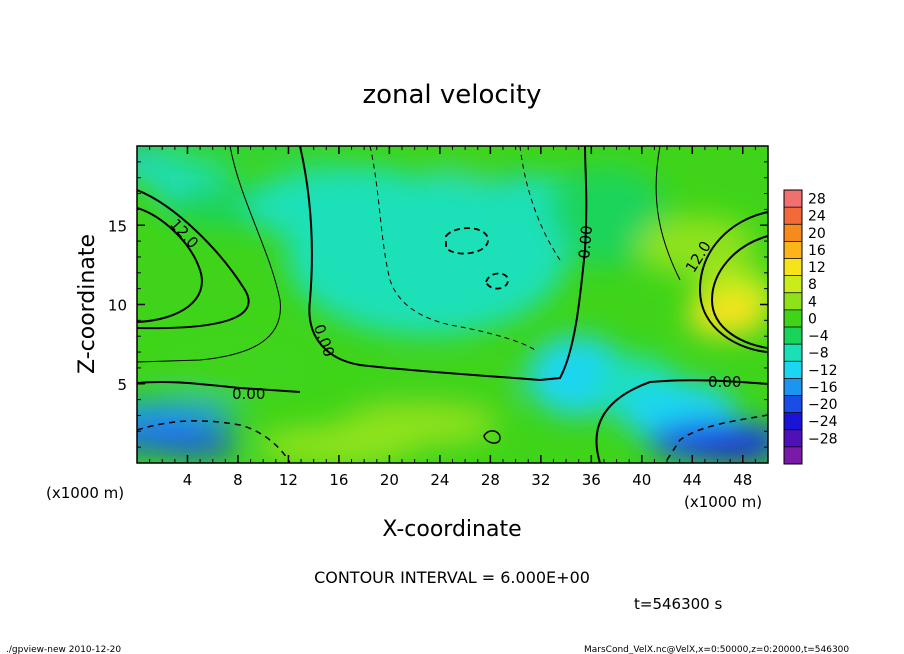  What do you see at coordinates (248, 394) in the screenshot?
I see `contour-label-left-0: 0.00` at bounding box center [248, 394].